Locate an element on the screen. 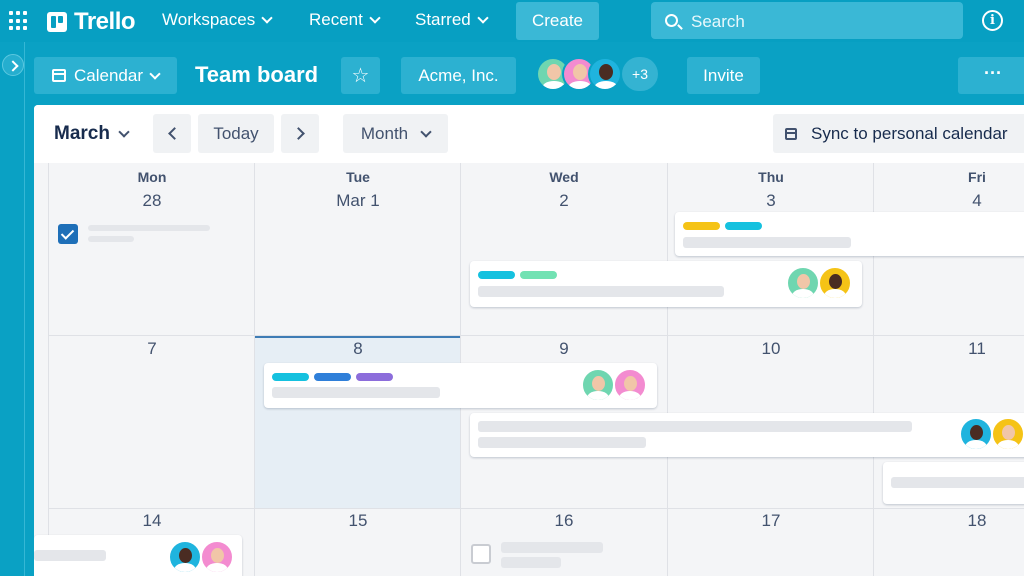 The image size is (1024, 576). create-button: Create is located at coordinates (557, 21).